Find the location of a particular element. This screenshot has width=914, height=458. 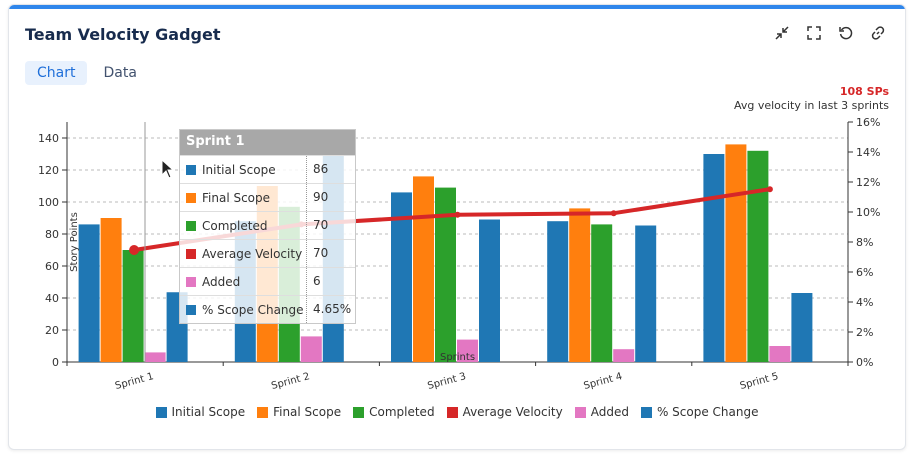

y-tick-label: 60 is located at coordinates (52, 266).